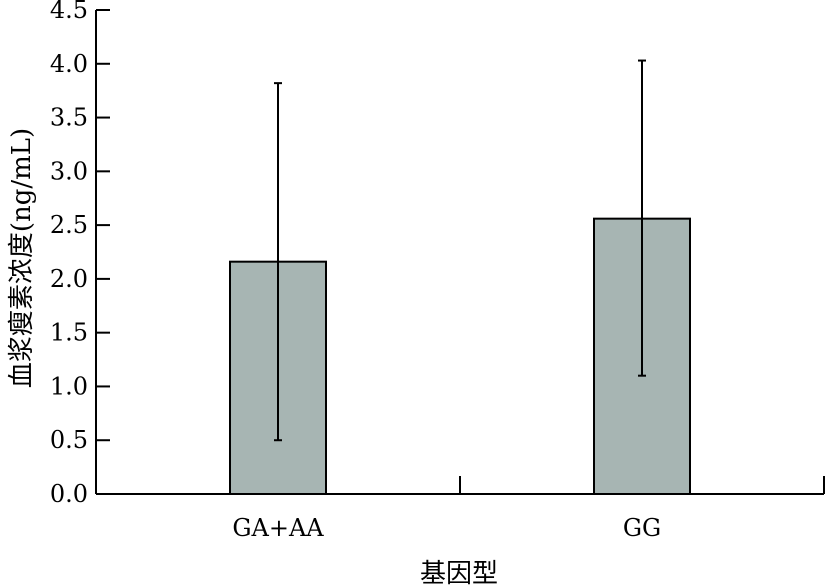 This screenshot has width=826, height=587. What do you see at coordinates (69, 279) in the screenshot?
I see `y-tick-label: 2.0` at bounding box center [69, 279].